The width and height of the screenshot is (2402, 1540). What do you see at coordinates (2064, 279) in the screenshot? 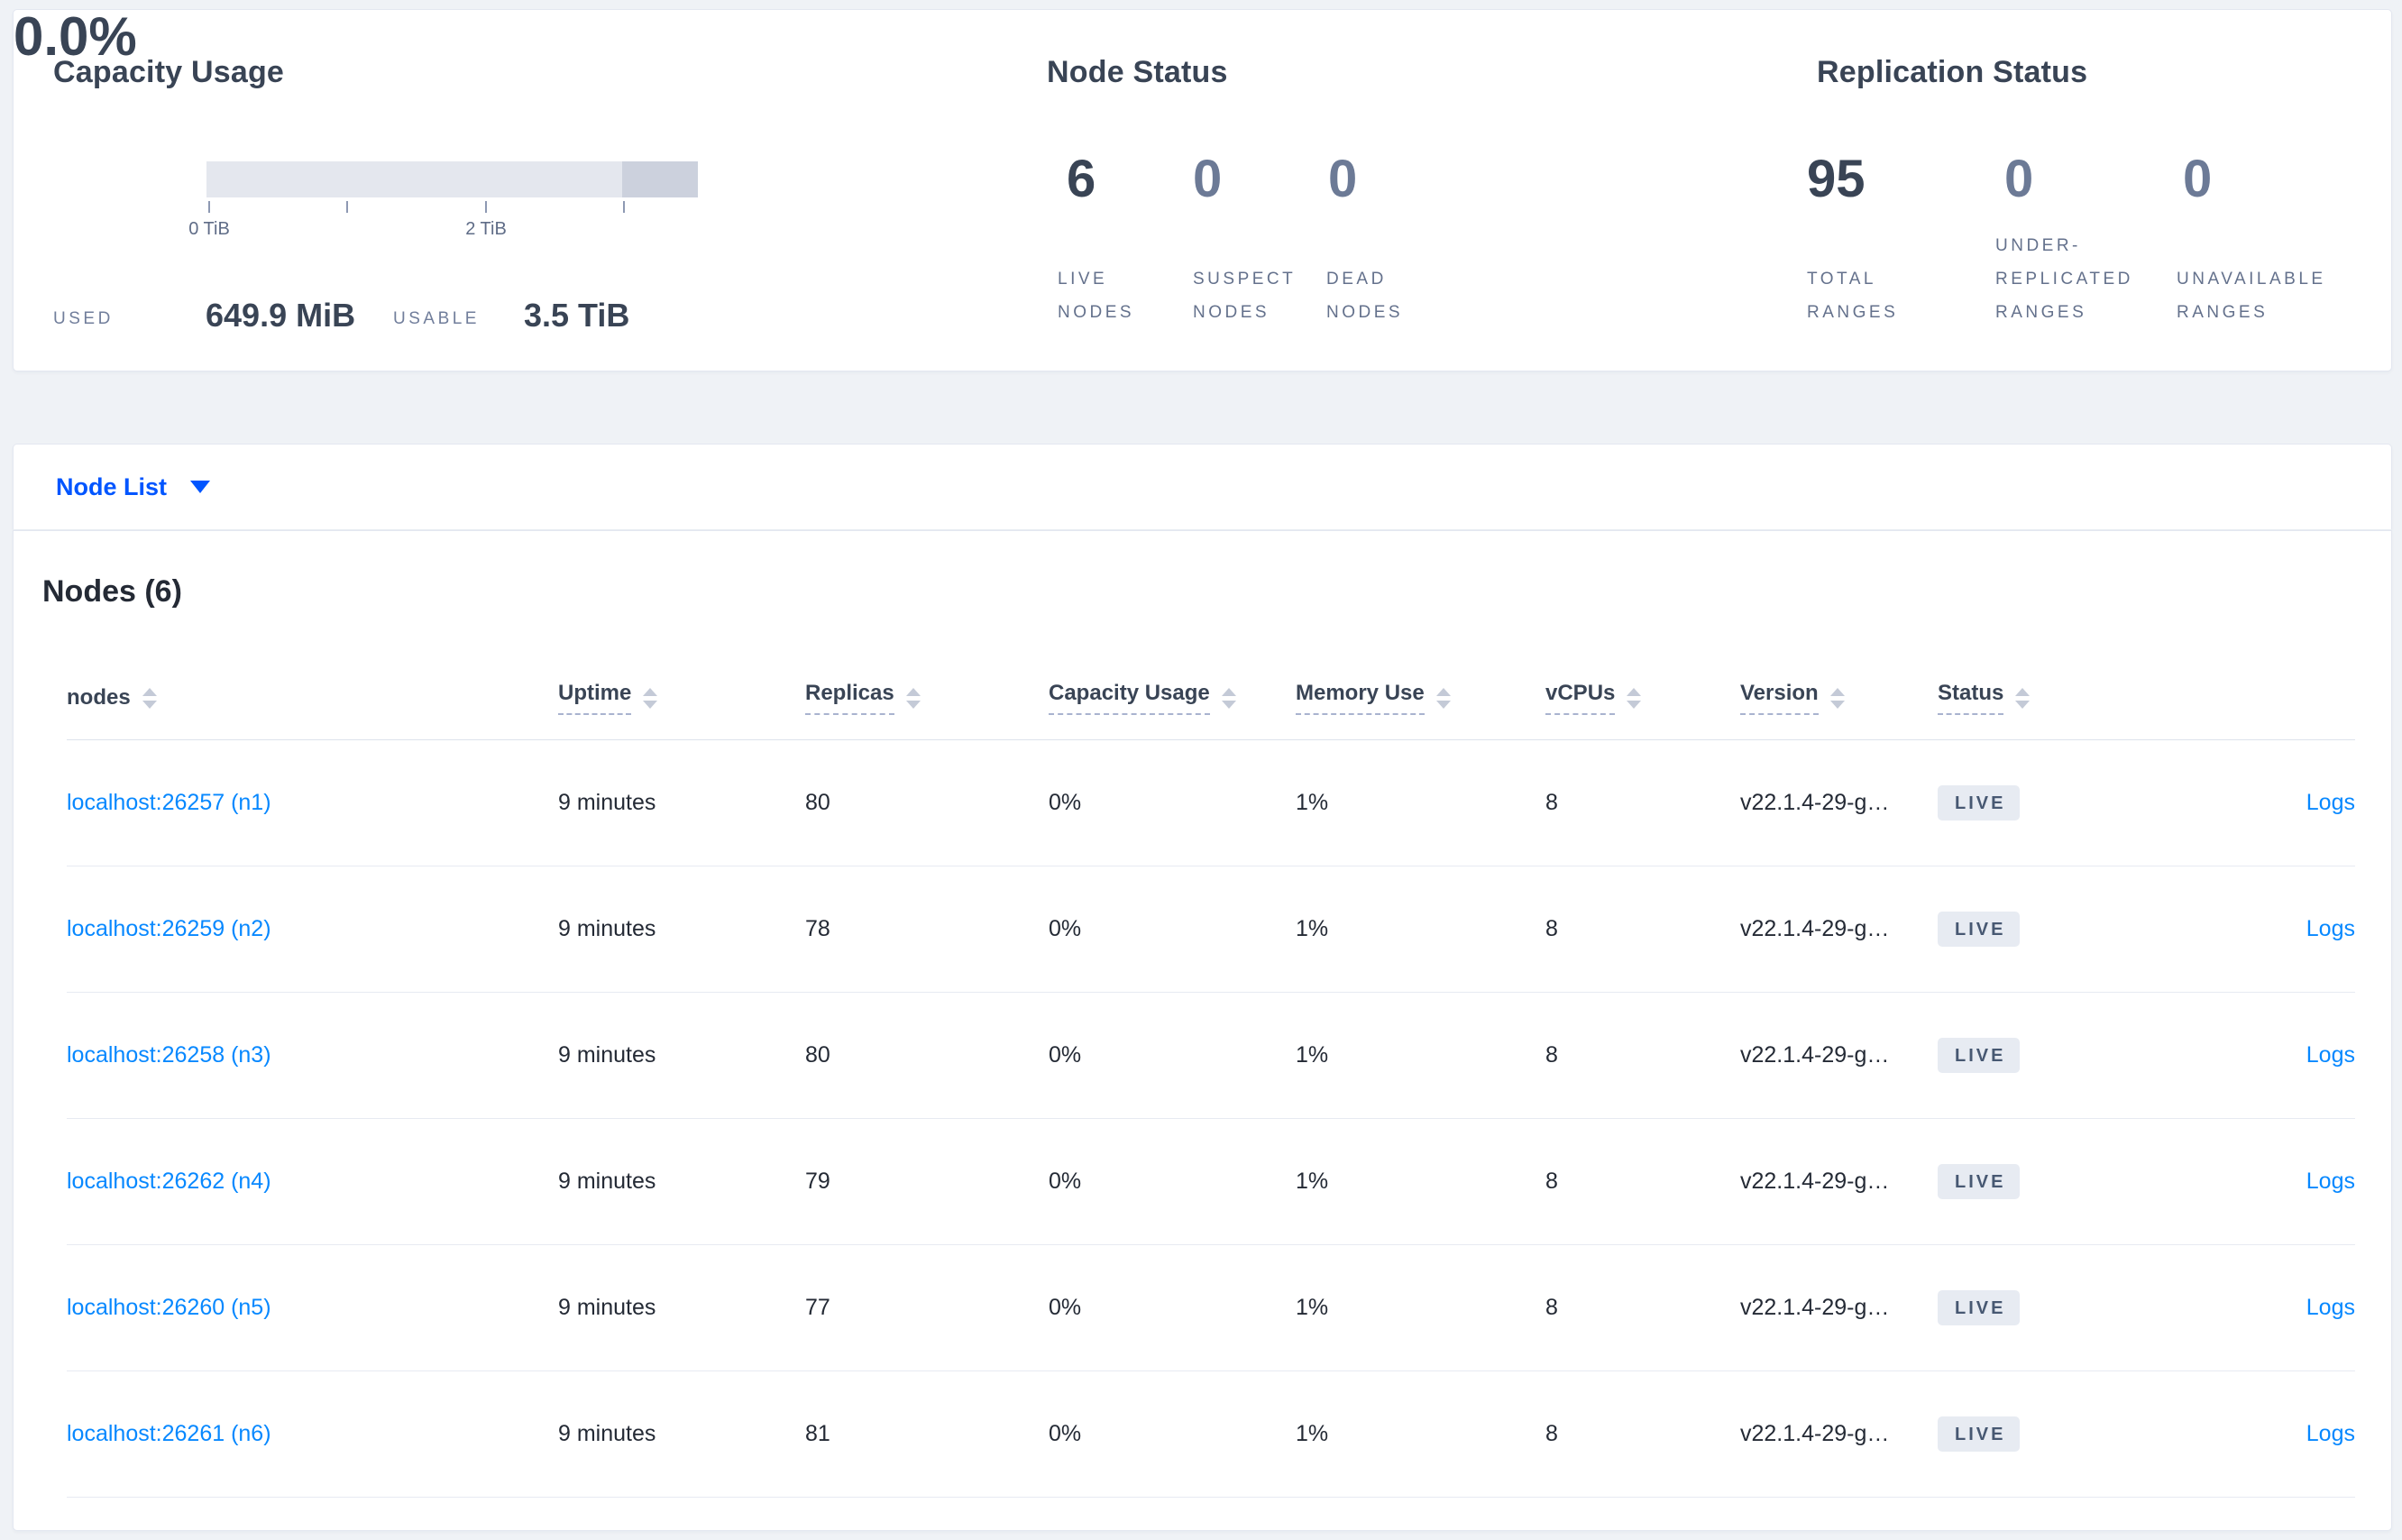
I see `under-replicated-ranges-label: UNDER- REPLICATED RANGES` at bounding box center [2064, 279].